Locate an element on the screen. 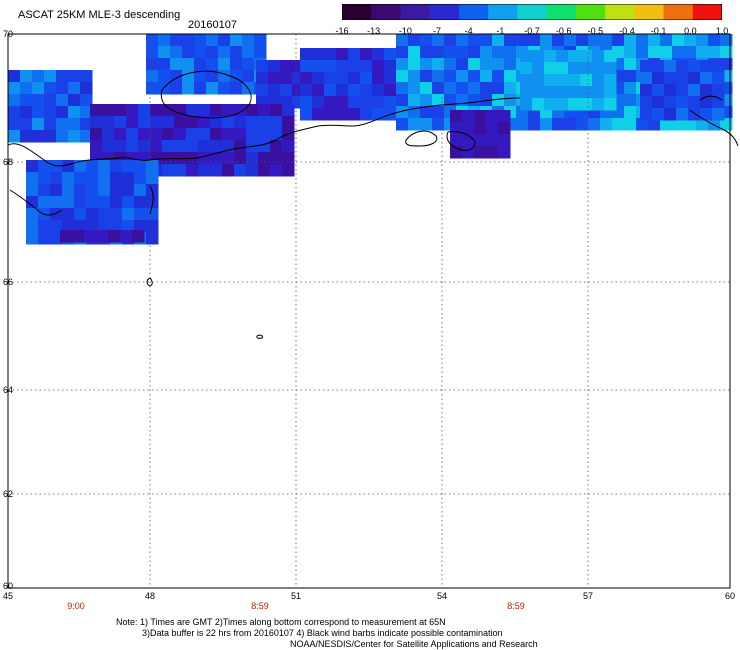 This screenshot has width=740, height=650. map-title: ASCAT 25KM MLE-3 descending is located at coordinates (99, 15).